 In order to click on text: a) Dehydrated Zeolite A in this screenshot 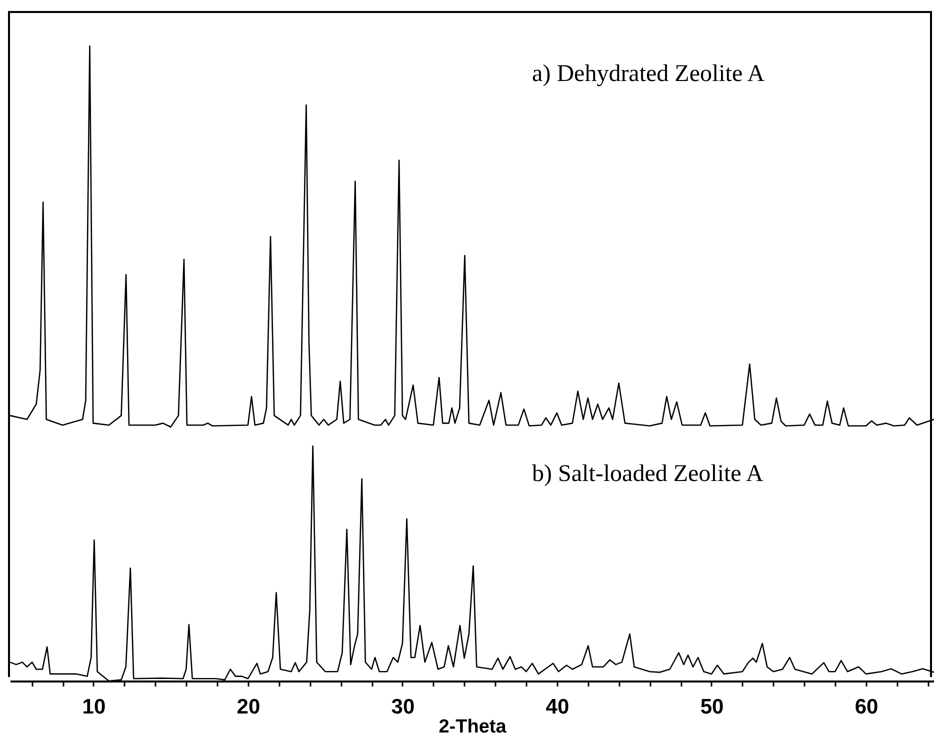, I will do `click(649, 74)`.